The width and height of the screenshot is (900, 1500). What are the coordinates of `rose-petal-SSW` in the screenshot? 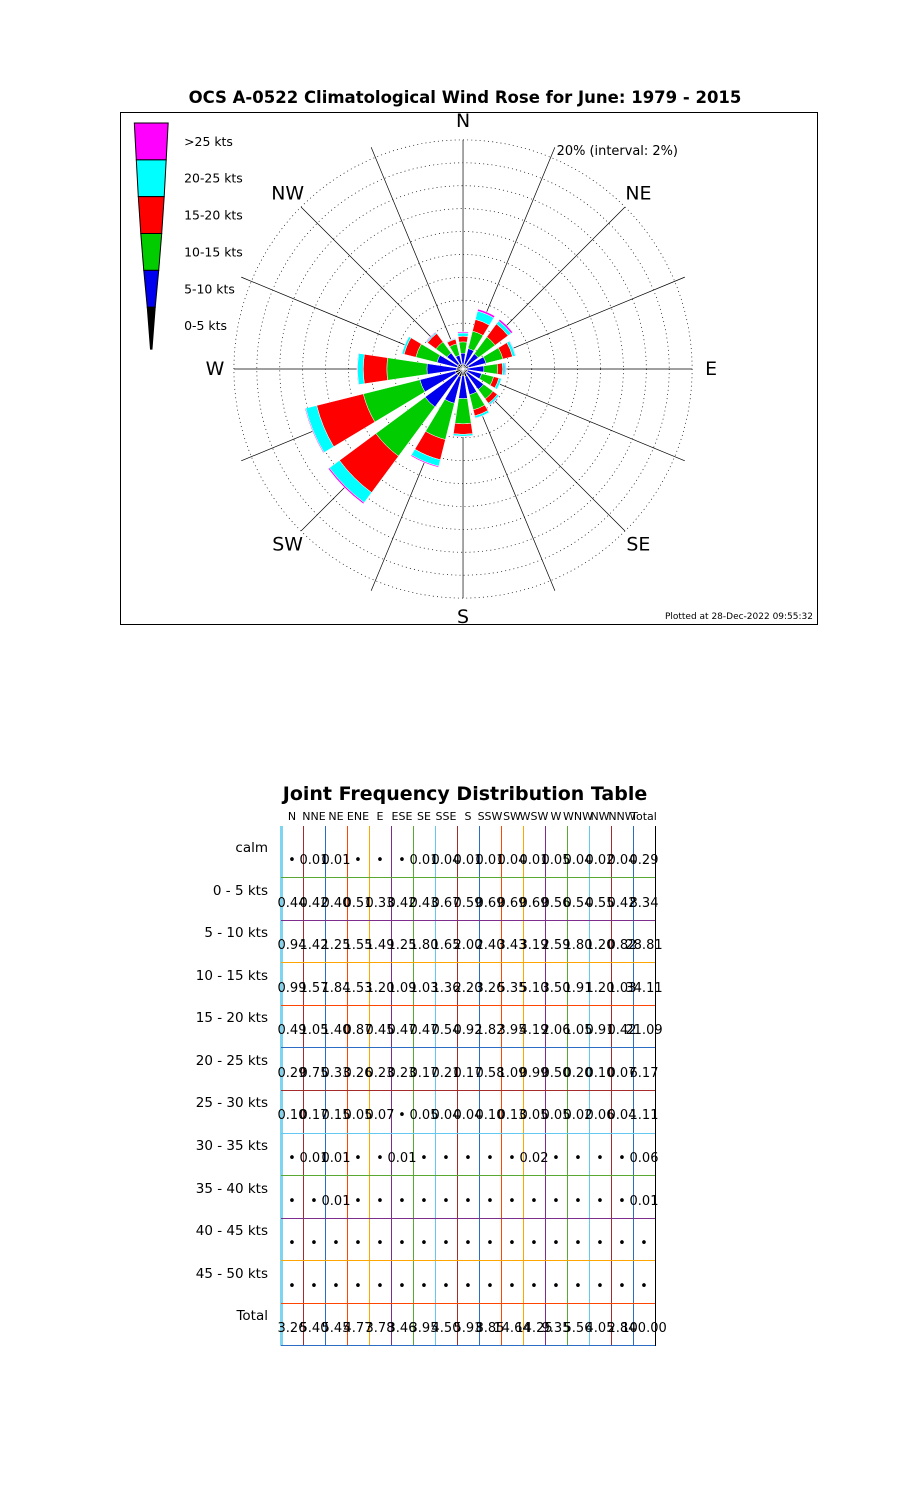 It's located at (437, 418).